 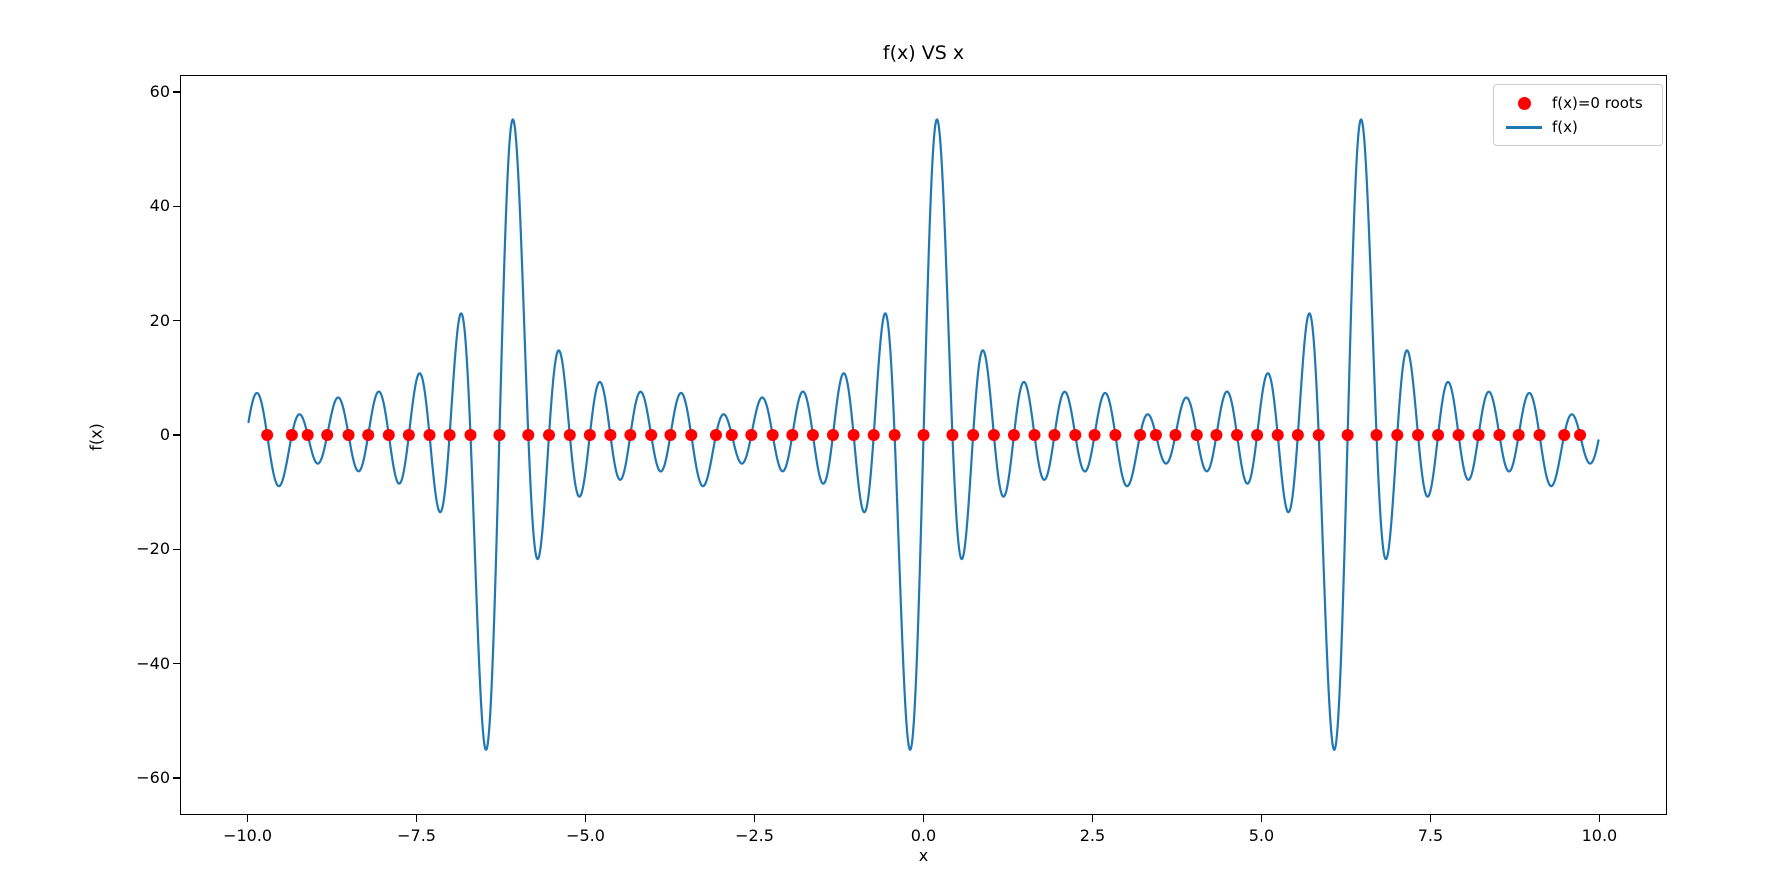 What do you see at coordinates (153, 777) in the screenshot?
I see `y-tick-label: −60` at bounding box center [153, 777].